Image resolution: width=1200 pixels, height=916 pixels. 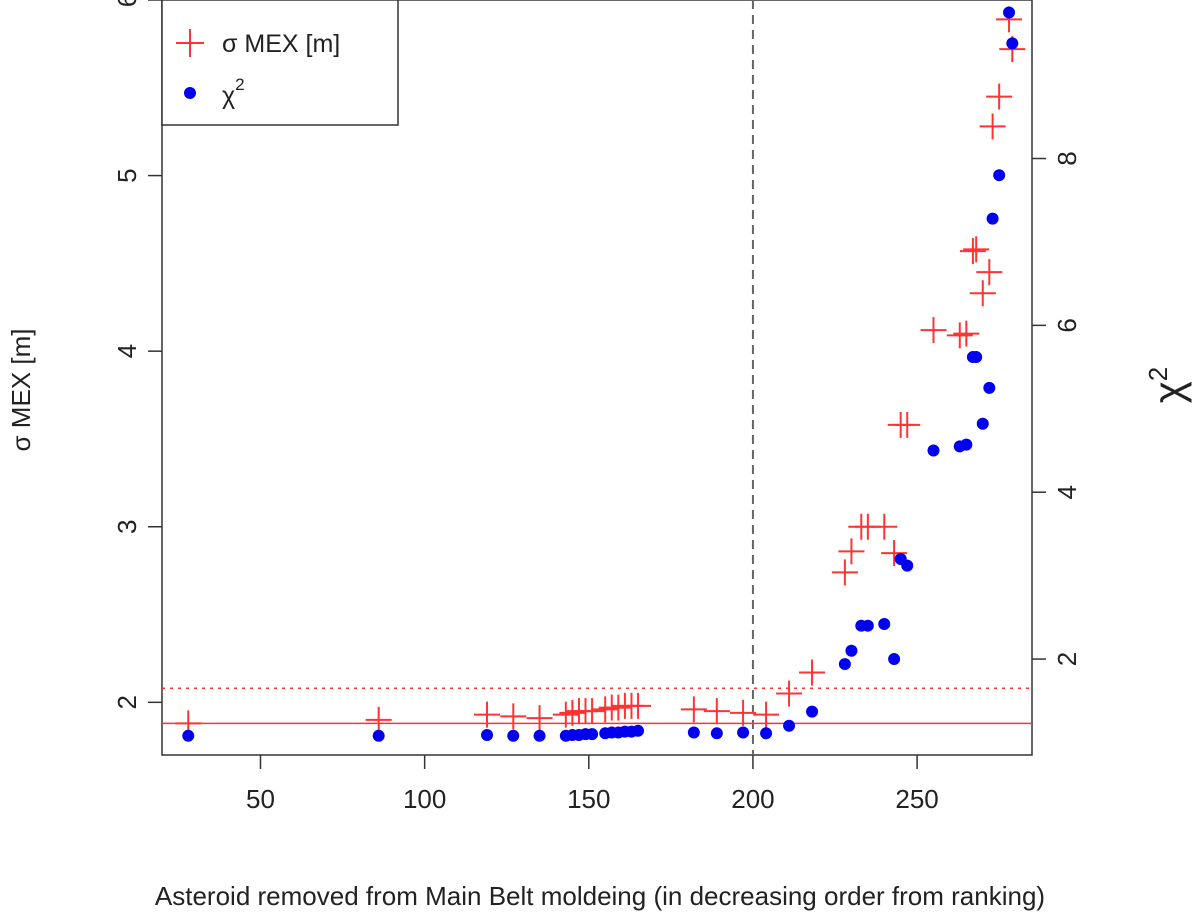 I want to click on legend-sigma-marker, so click(x=190, y=43).